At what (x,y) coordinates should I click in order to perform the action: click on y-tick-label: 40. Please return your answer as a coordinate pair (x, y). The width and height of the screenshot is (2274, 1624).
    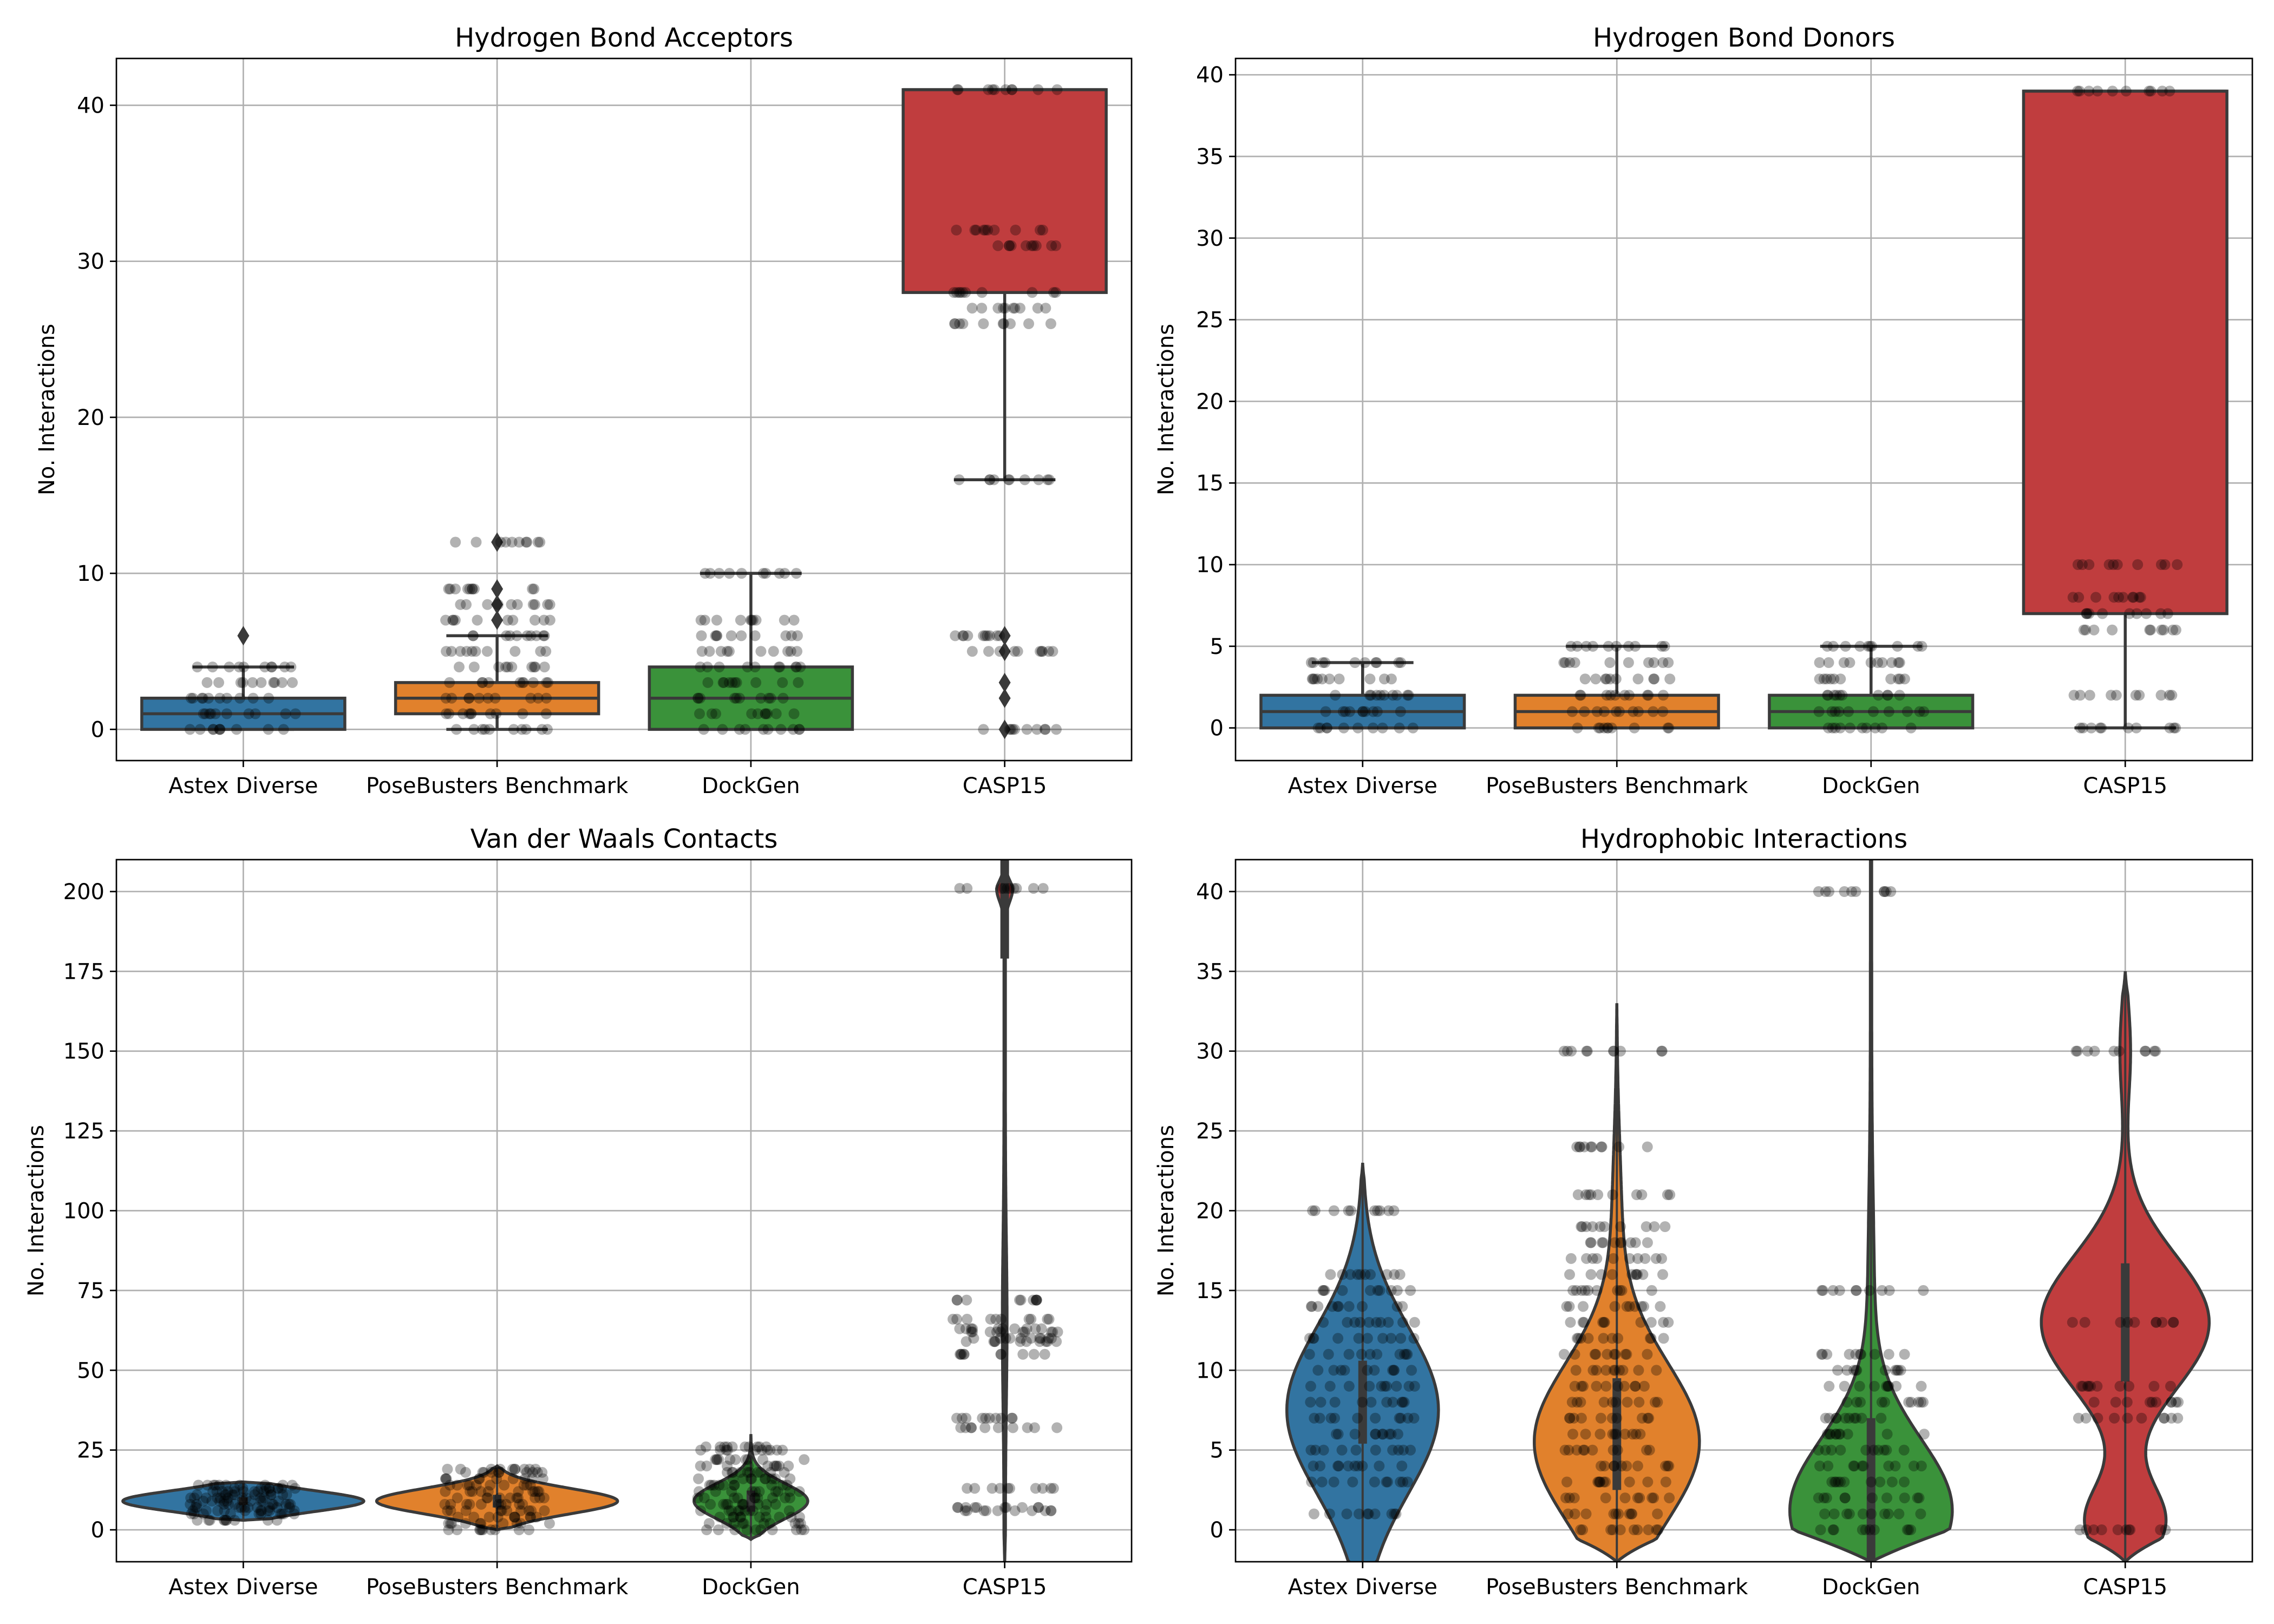
    Looking at the image, I should click on (91, 106).